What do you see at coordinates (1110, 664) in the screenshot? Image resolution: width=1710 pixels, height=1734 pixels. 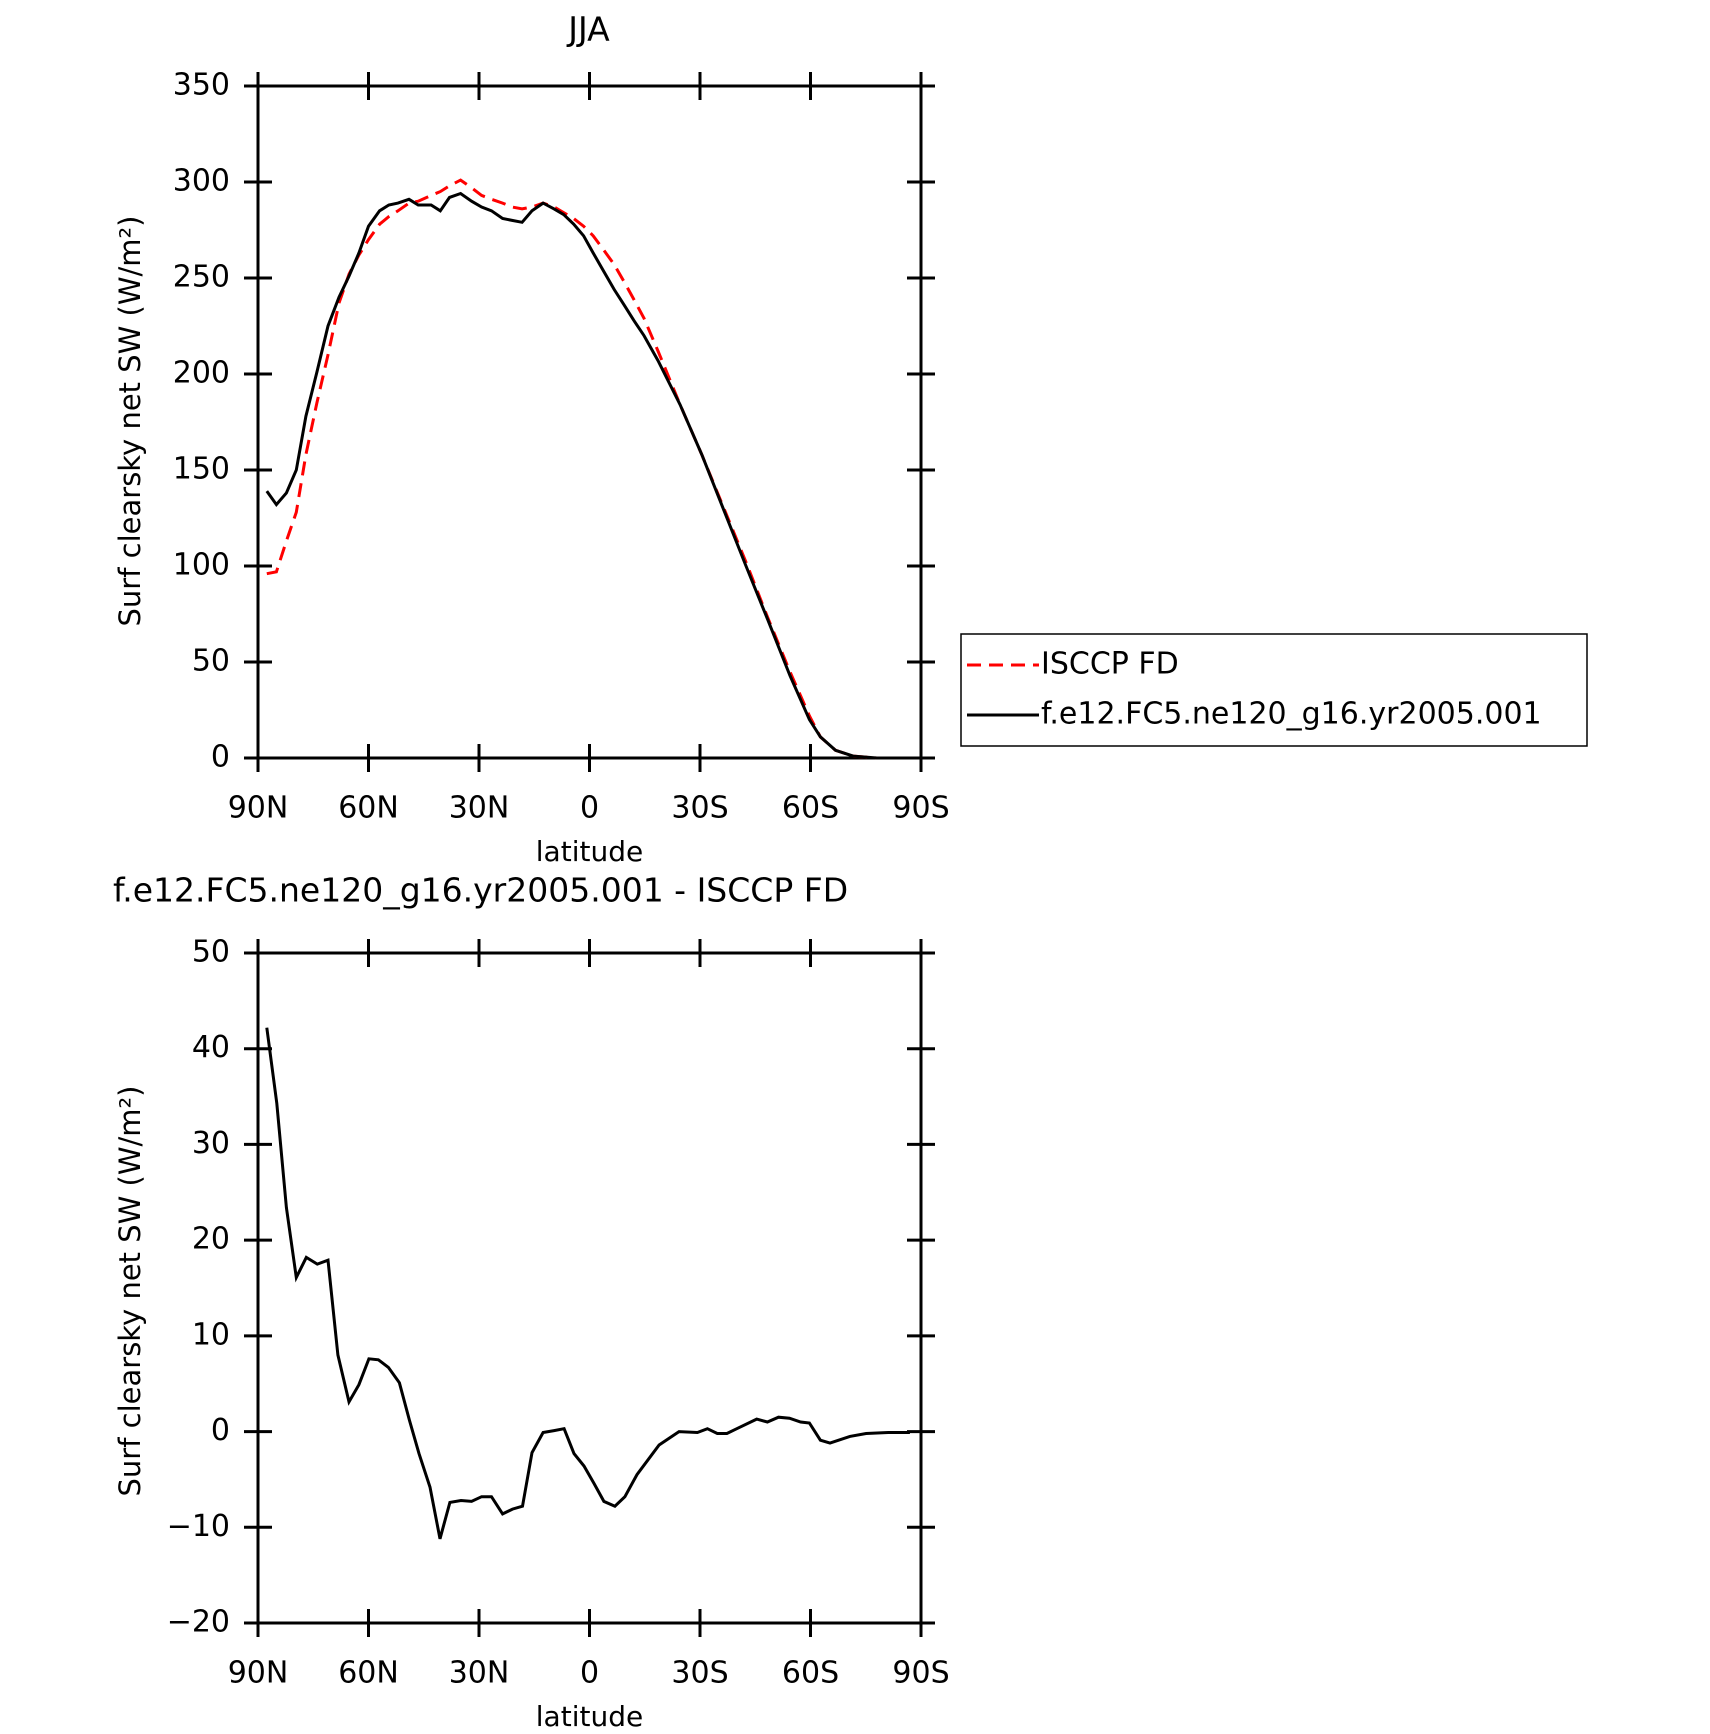 I see `legend-label: ISCCP FD` at bounding box center [1110, 664].